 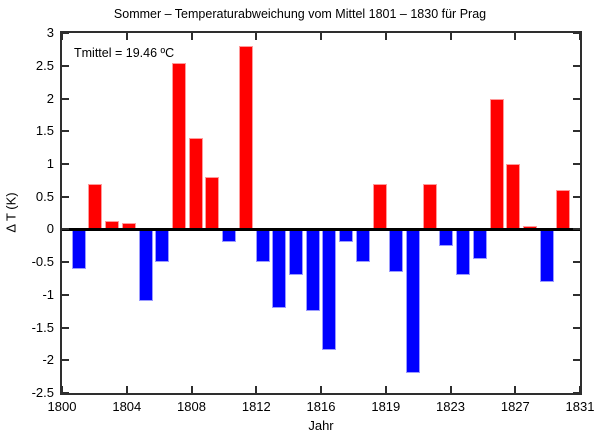 What do you see at coordinates (580, 406) in the screenshot?
I see `x-tick-label: 1831` at bounding box center [580, 406].